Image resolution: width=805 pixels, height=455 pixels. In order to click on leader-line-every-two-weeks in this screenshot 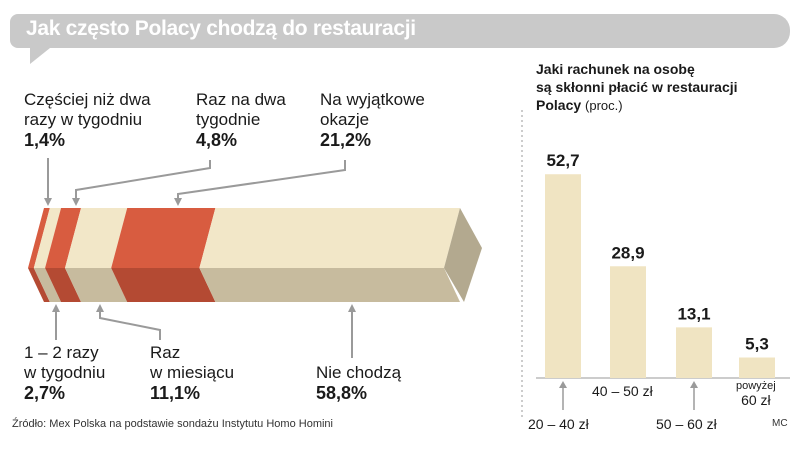, I will do `click(143, 182)`.